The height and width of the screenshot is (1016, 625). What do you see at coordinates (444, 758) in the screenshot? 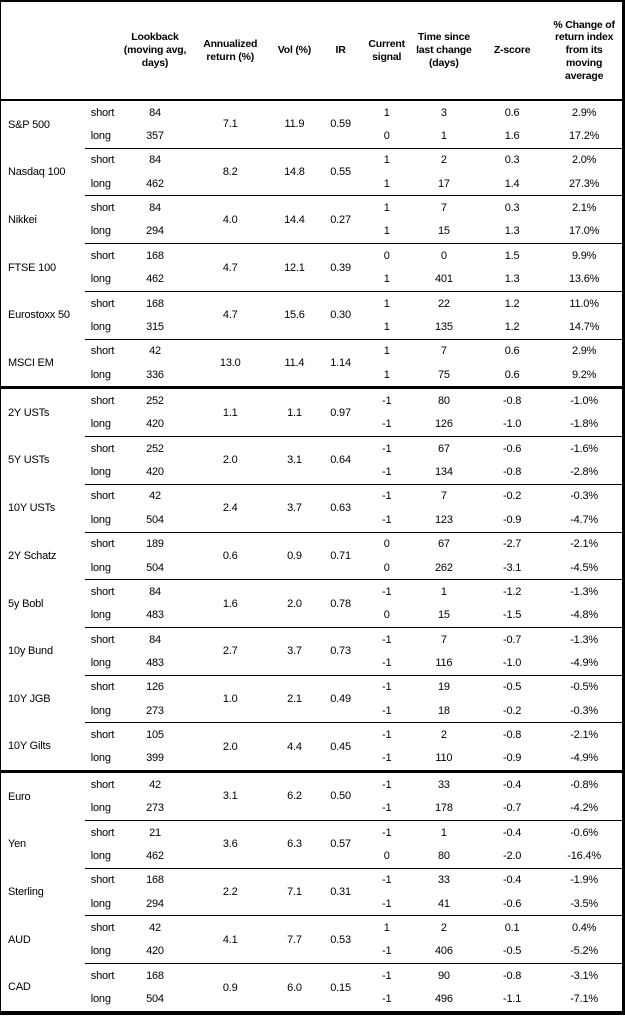
I see `time-since-value: 110` at bounding box center [444, 758].